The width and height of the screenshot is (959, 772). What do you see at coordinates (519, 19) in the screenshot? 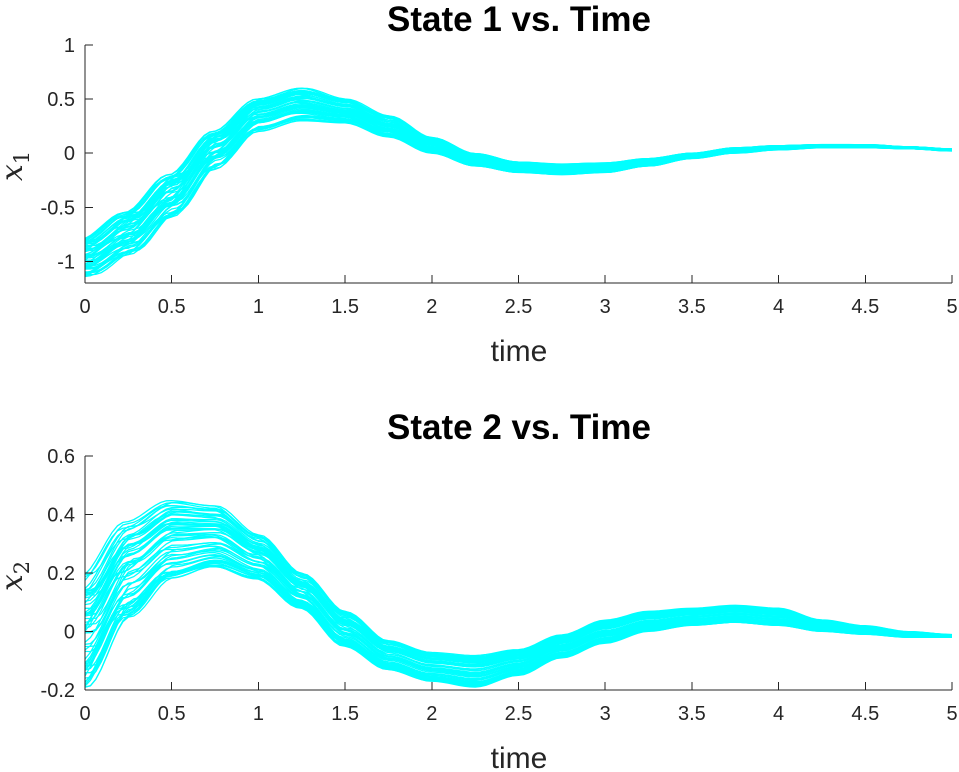
I see `chart-title: State 1 vs. Time` at bounding box center [519, 19].